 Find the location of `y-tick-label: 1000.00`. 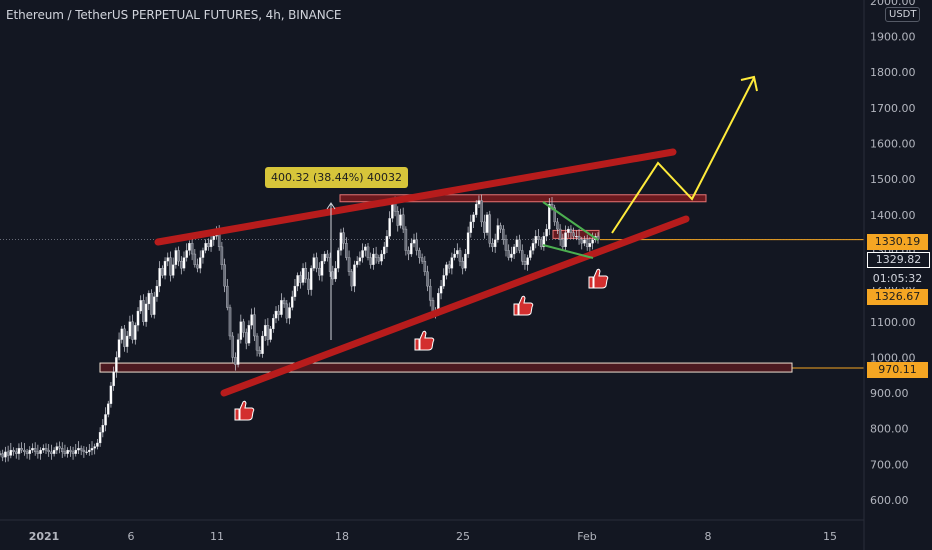

y-tick-label: 1000.00 is located at coordinates (893, 357).